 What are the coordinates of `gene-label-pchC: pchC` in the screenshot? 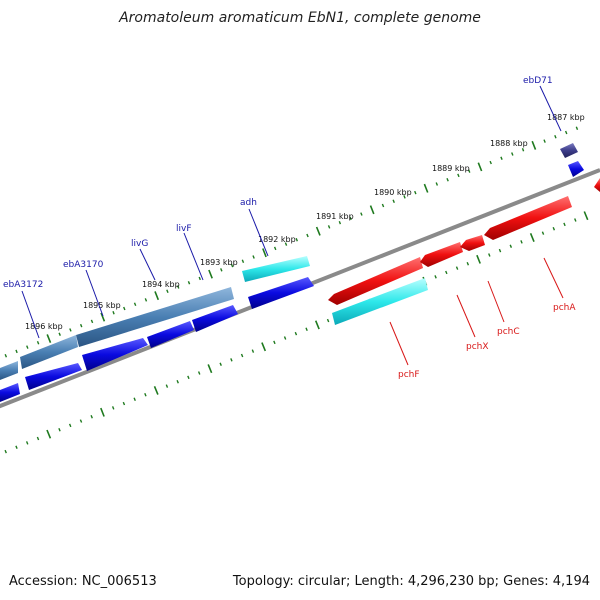 It's located at (508, 332).